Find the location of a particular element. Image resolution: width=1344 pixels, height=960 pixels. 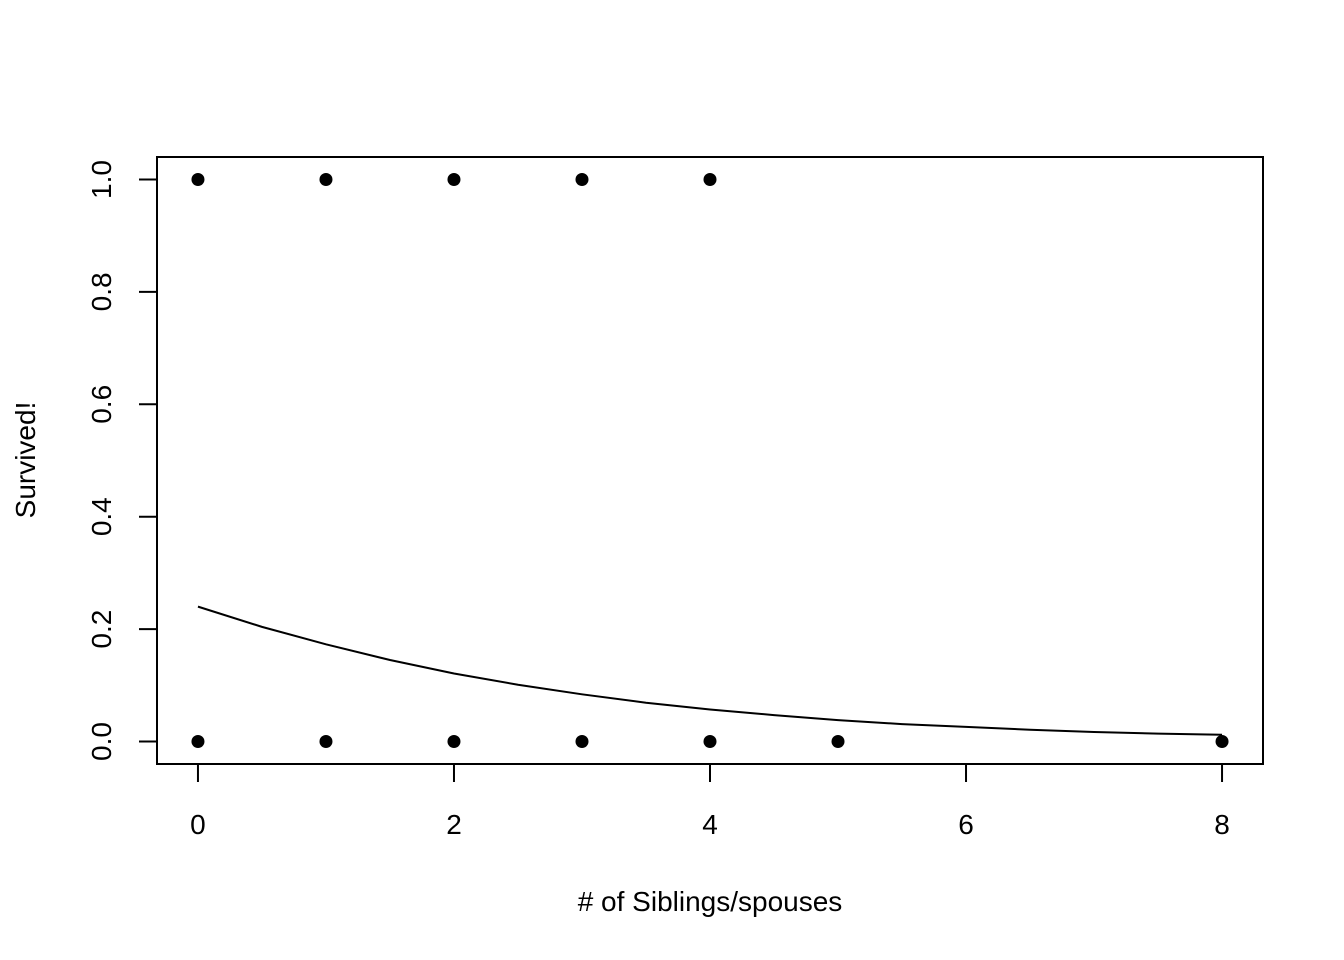

x-tick-label: 0 is located at coordinates (198, 824).